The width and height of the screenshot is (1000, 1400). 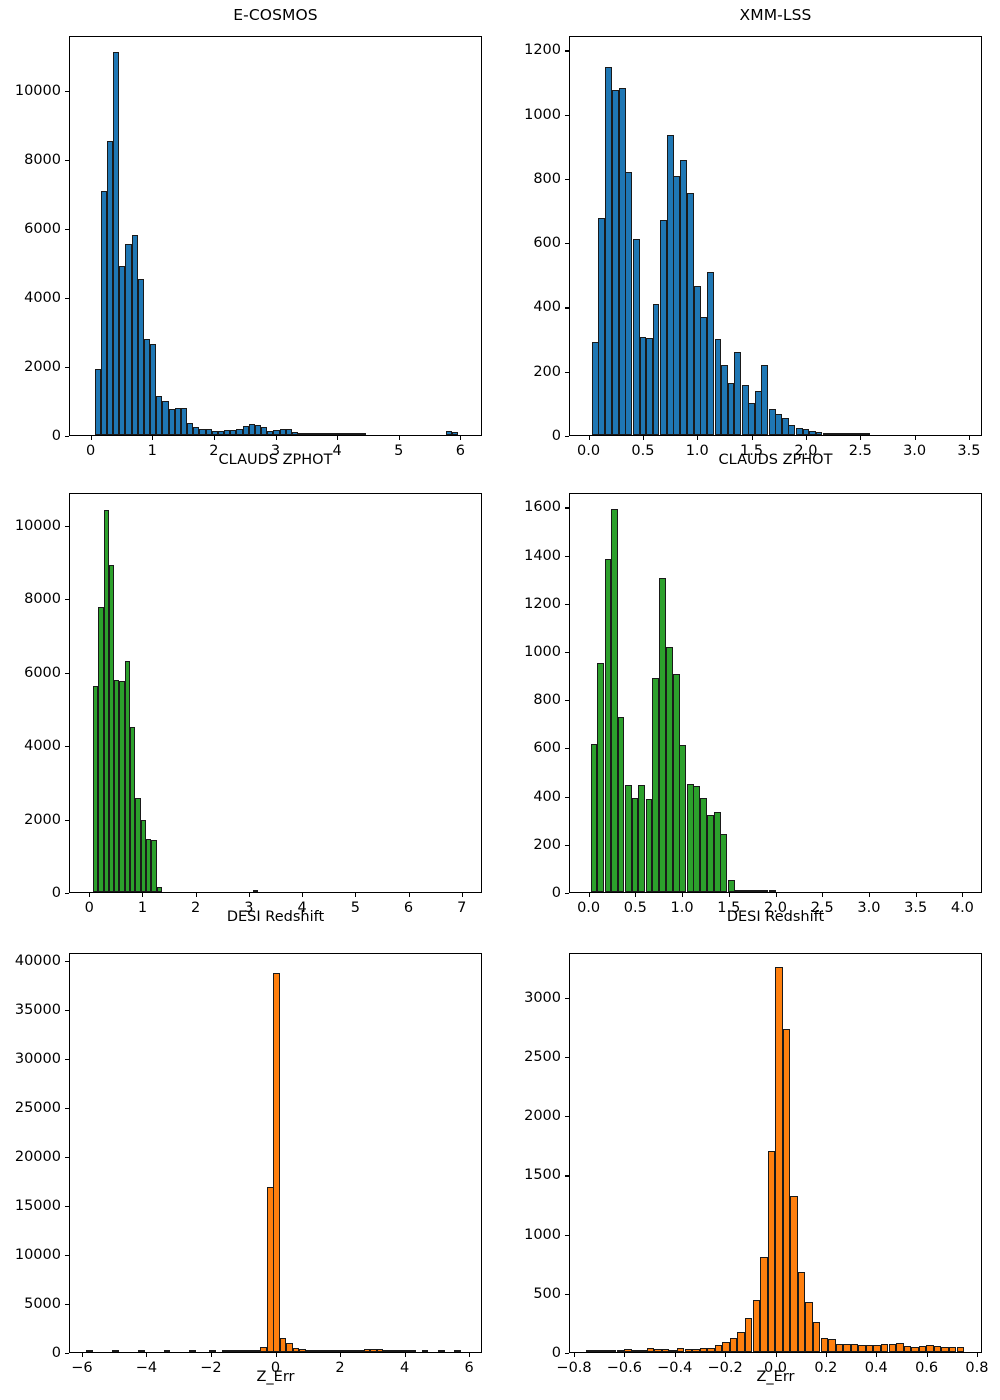 I want to click on panel-title: XMM-LSS, so click(x=775, y=15).